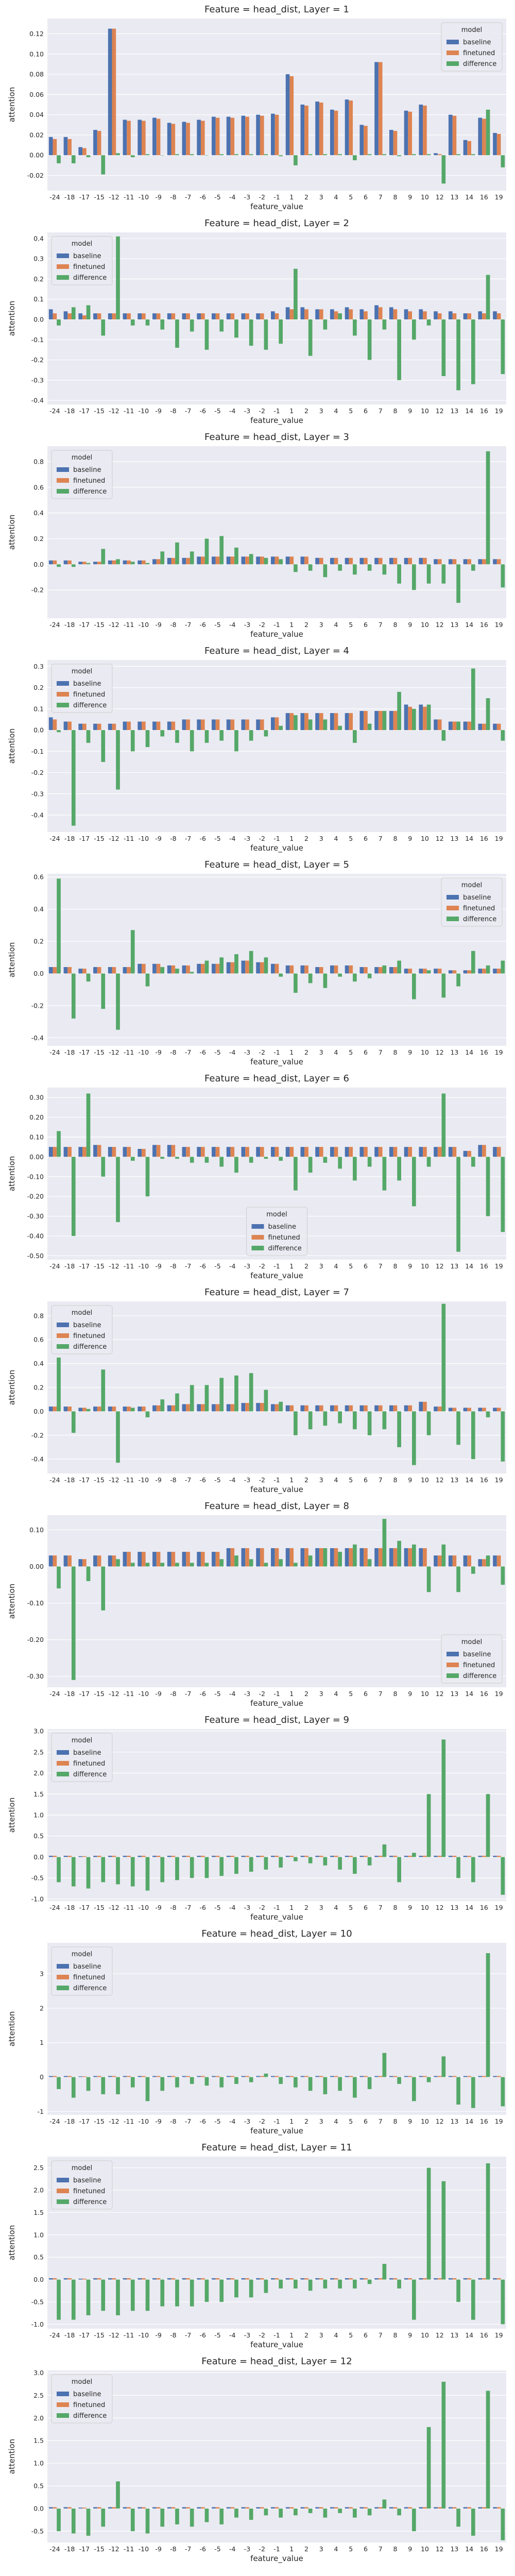 This screenshot has width=515, height=2576. Describe the element at coordinates (276, 9) in the screenshot. I see `chart-title: Feature = head_dist, Layer = 1` at that location.